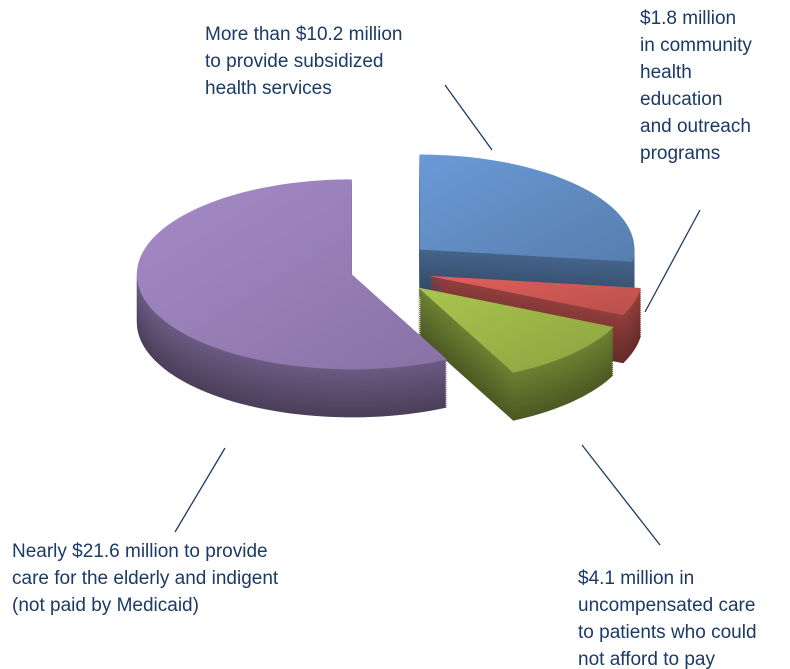  I want to click on label-line: Nearly $21.6 million to provide, so click(140, 551).